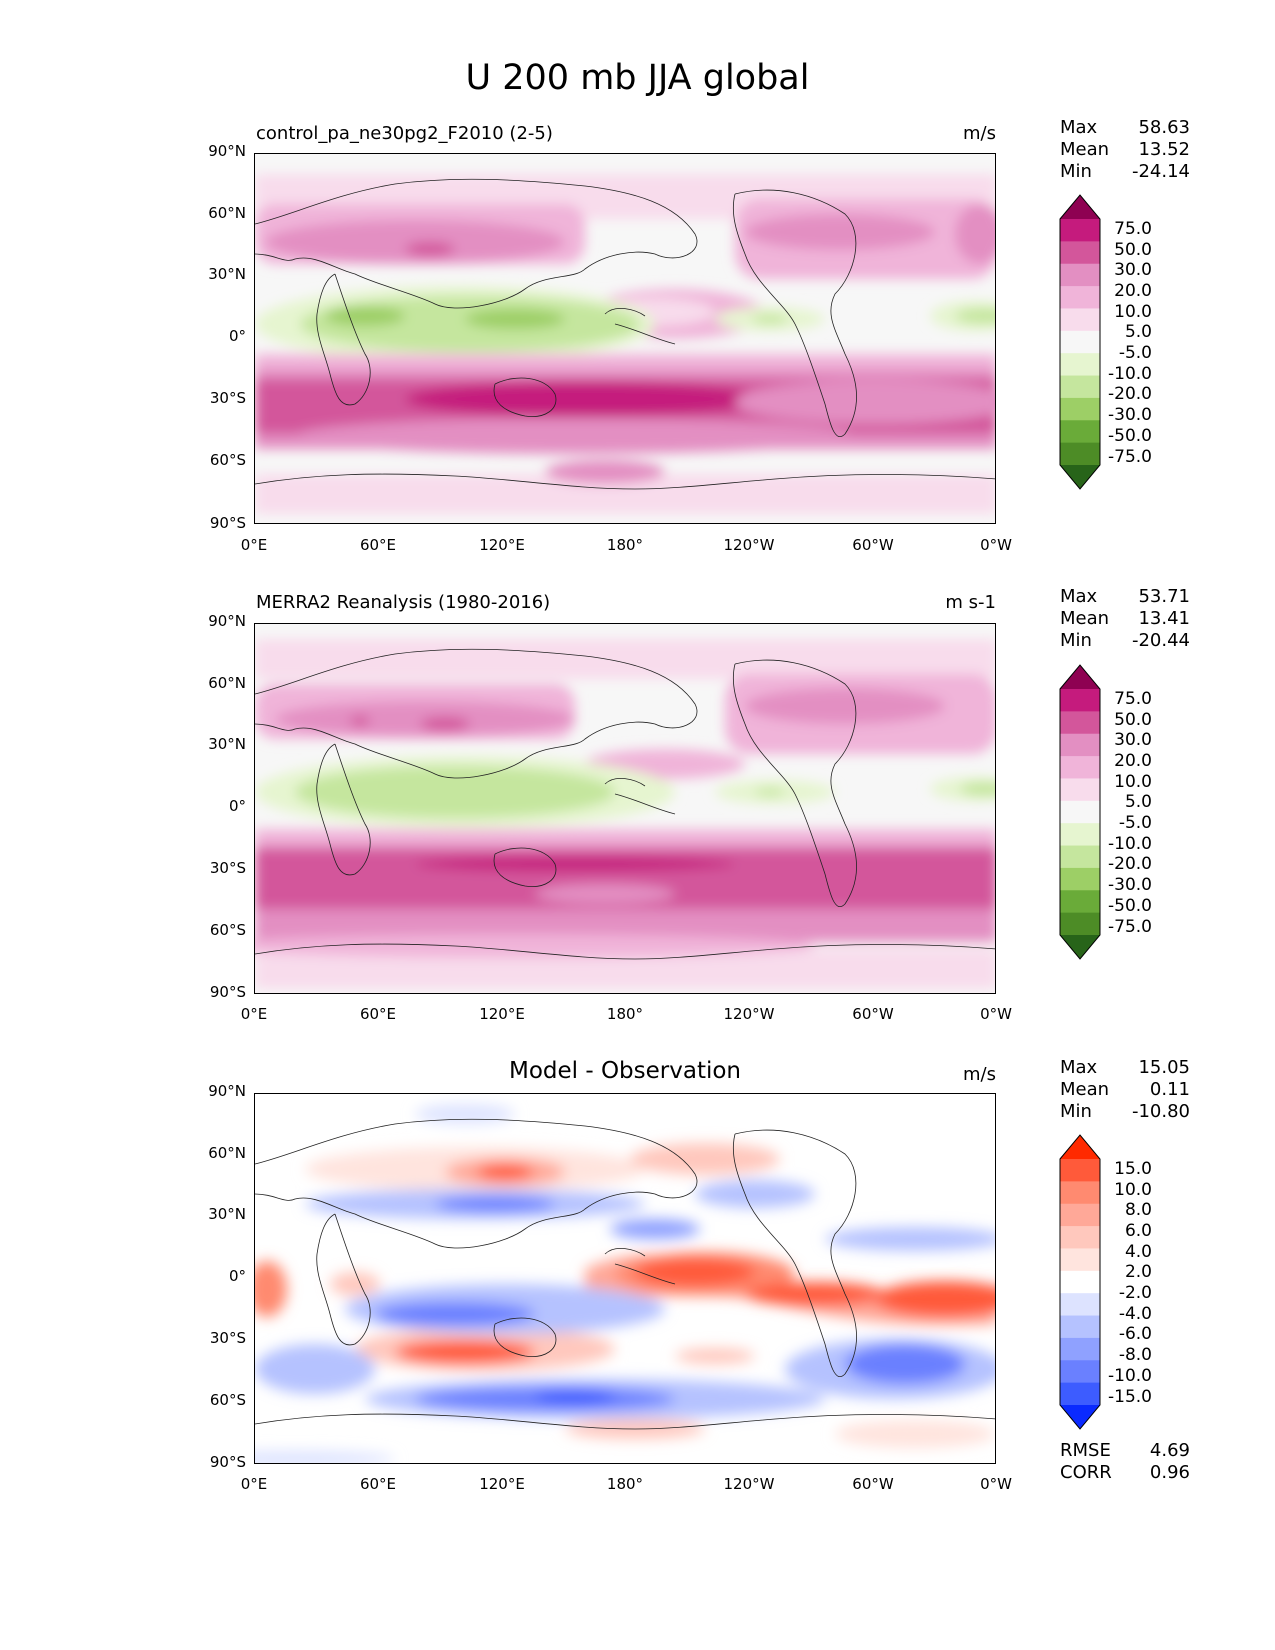 The width and height of the screenshot is (1275, 1650). I want to click on stat-value: -10.80, so click(1160, 1111).